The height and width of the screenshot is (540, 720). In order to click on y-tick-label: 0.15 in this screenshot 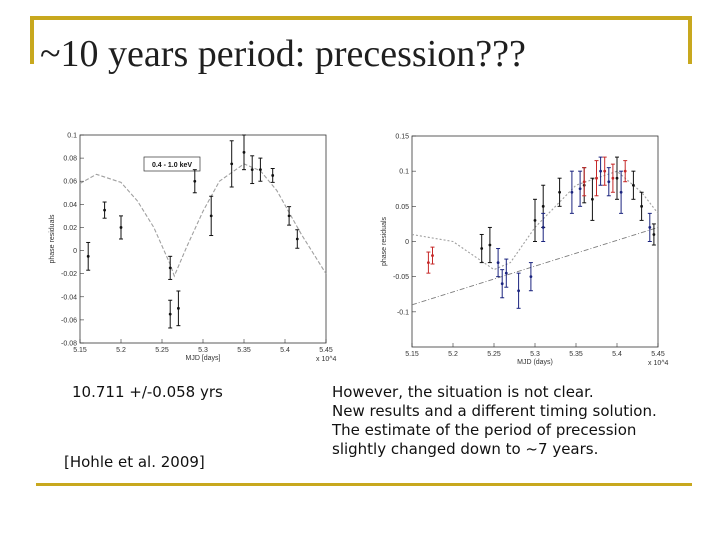, I will do `click(402, 137)`.